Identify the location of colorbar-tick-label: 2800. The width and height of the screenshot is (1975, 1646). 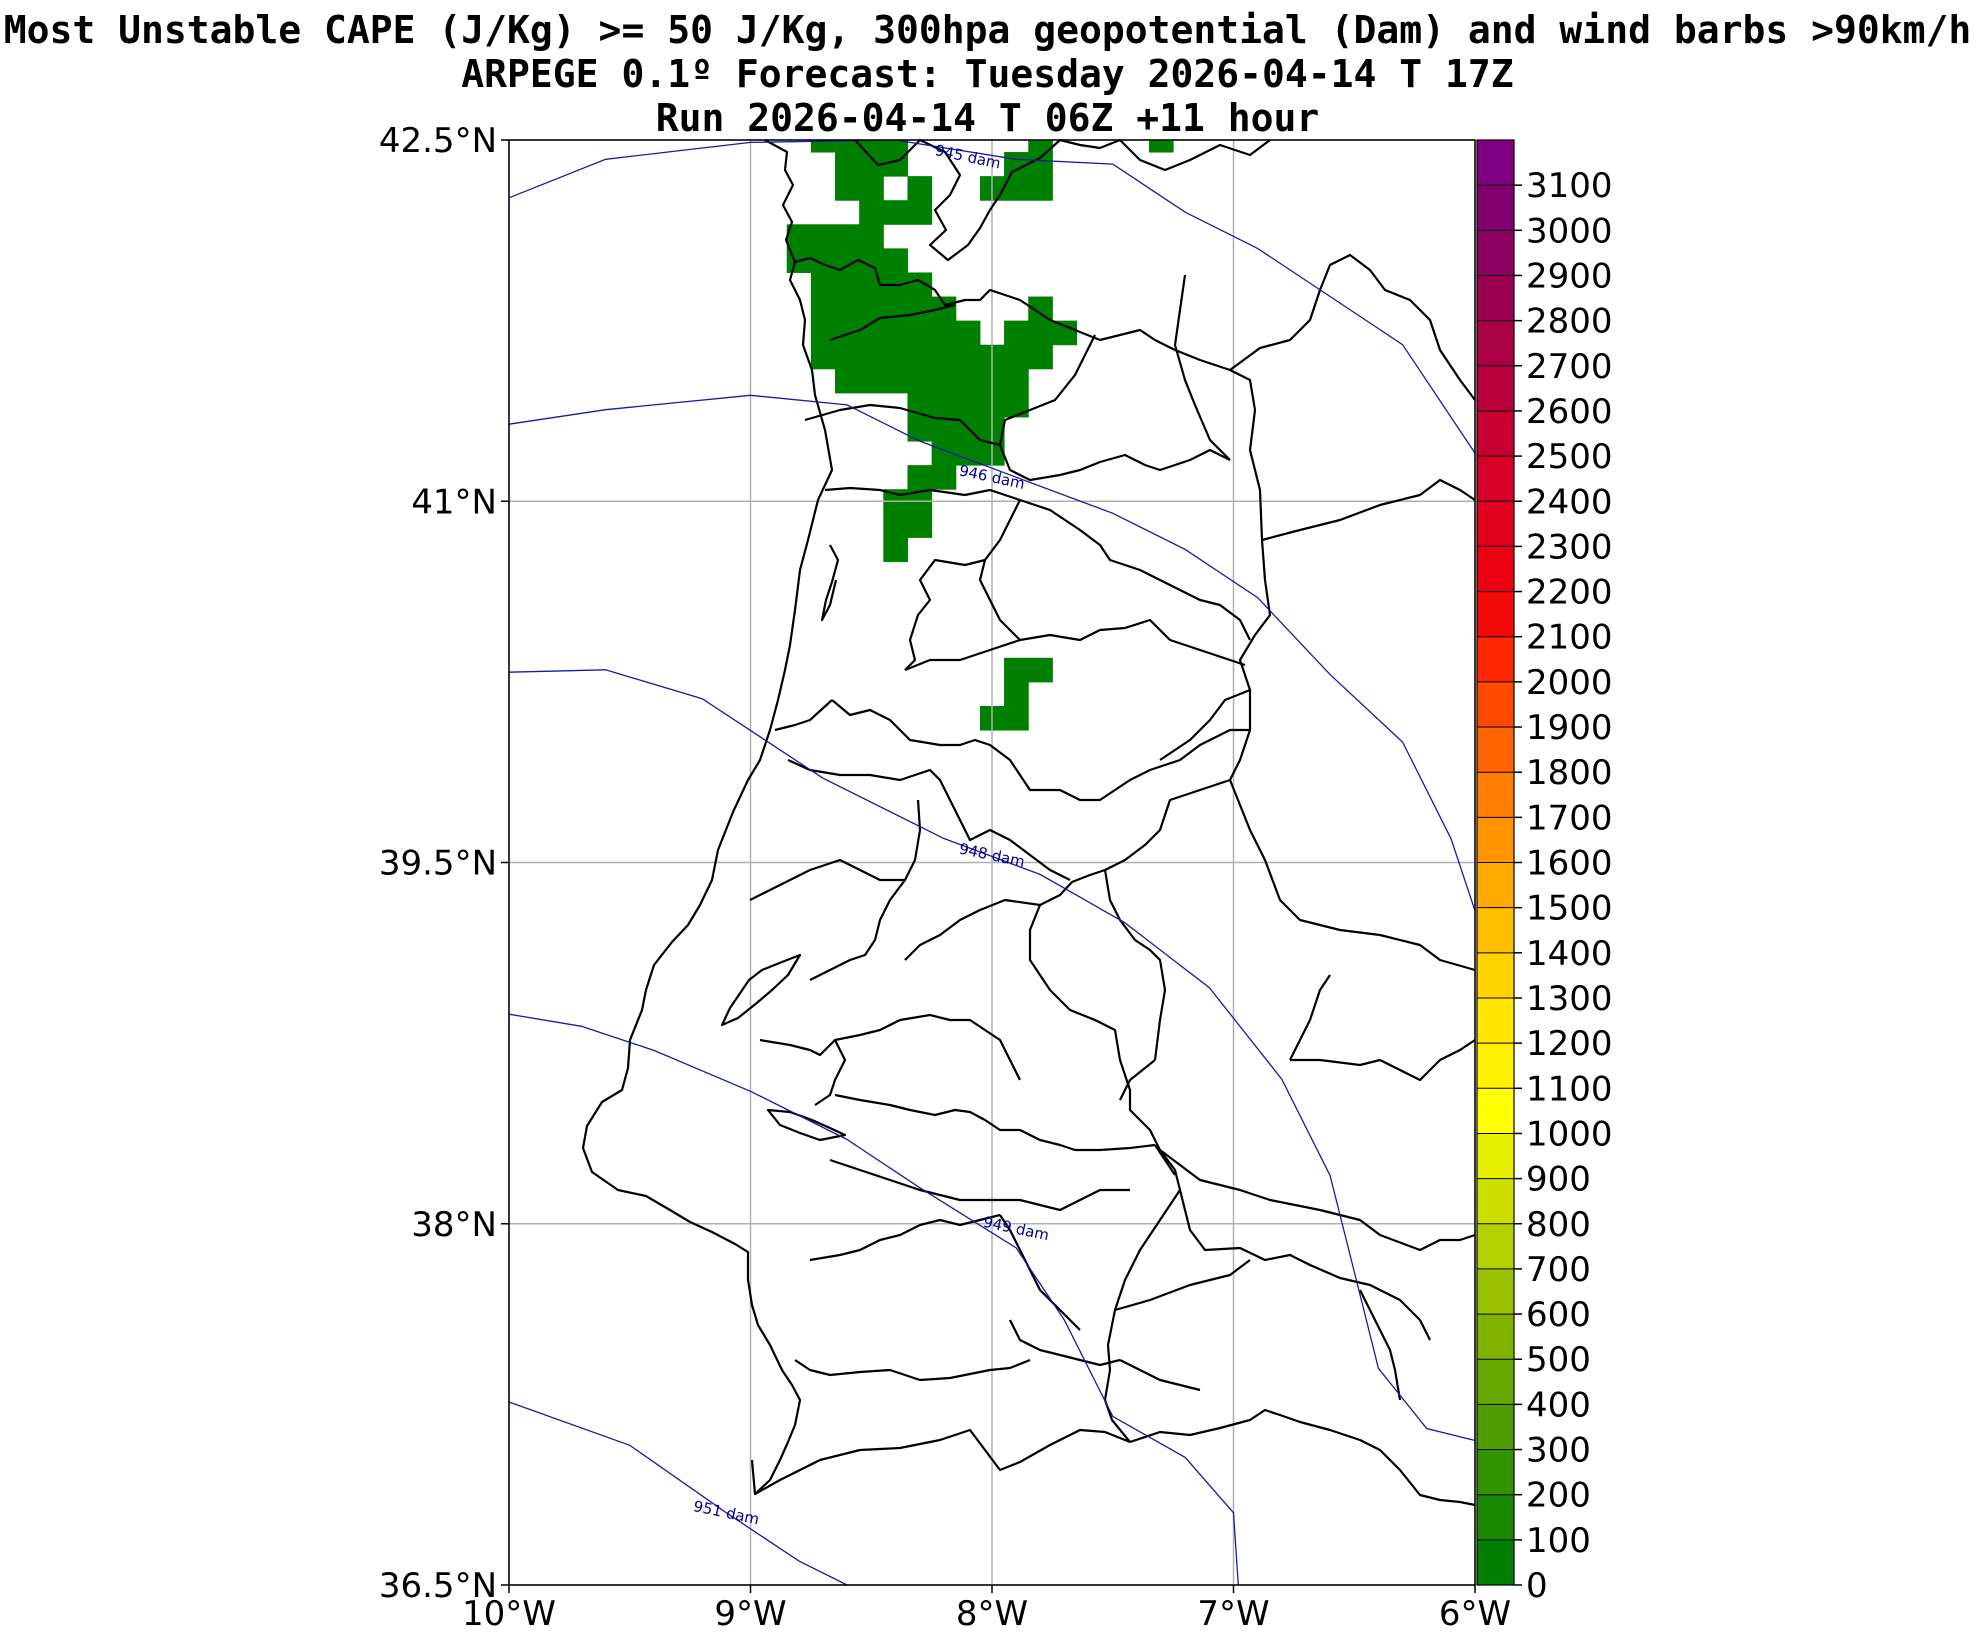
(1569, 322).